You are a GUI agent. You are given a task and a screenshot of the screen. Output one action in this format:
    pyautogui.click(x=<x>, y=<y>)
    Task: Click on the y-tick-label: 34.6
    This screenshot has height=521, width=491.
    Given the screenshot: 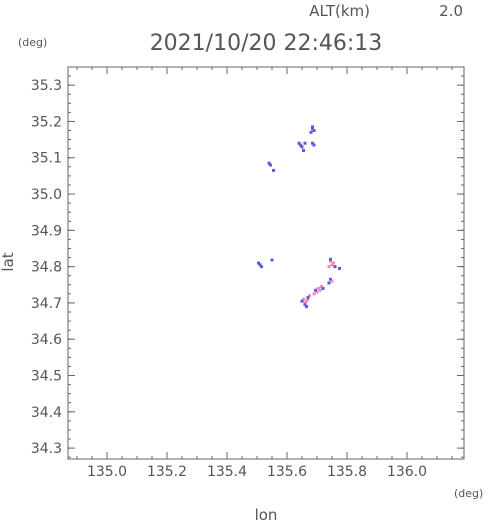 What is the action you would take?
    pyautogui.click(x=46, y=340)
    